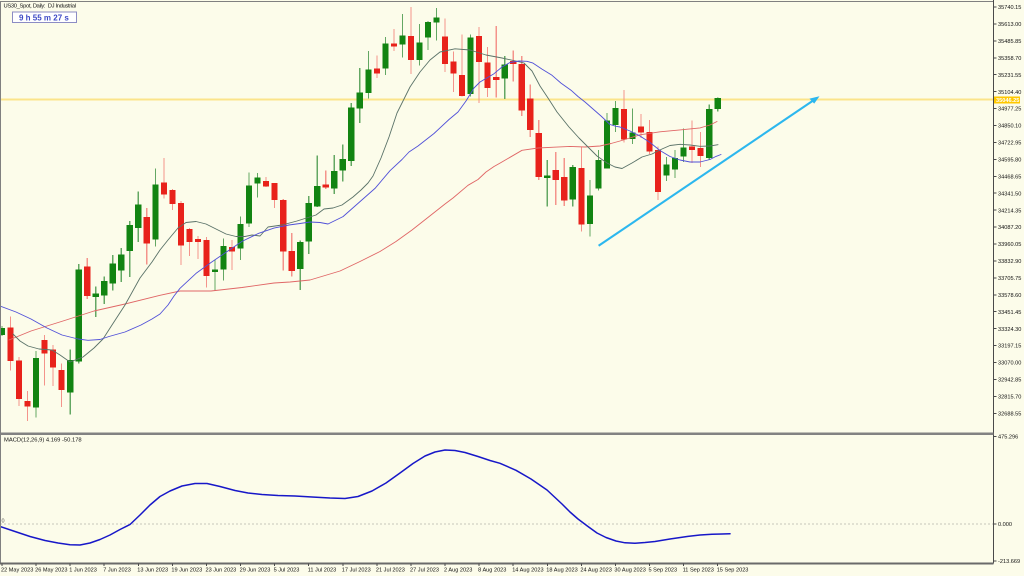 The height and width of the screenshot is (576, 1024). I want to click on svg-text: 19 Jun 2023, so click(186, 571).